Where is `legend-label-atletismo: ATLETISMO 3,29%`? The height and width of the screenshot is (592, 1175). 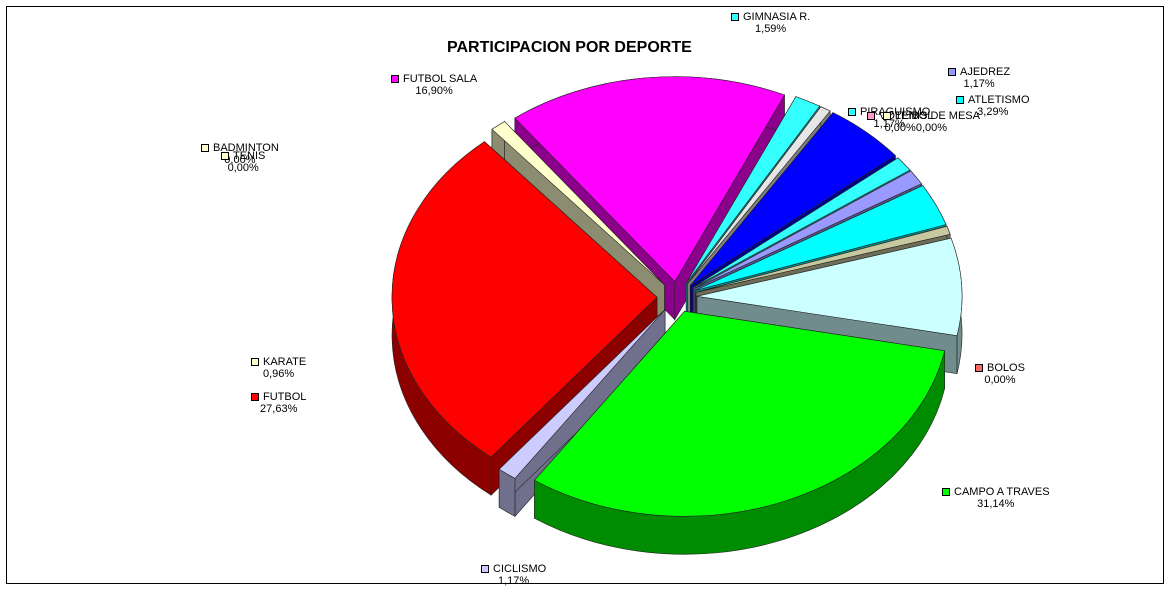
legend-label-atletismo: ATLETISMO 3,29% is located at coordinates (993, 106).